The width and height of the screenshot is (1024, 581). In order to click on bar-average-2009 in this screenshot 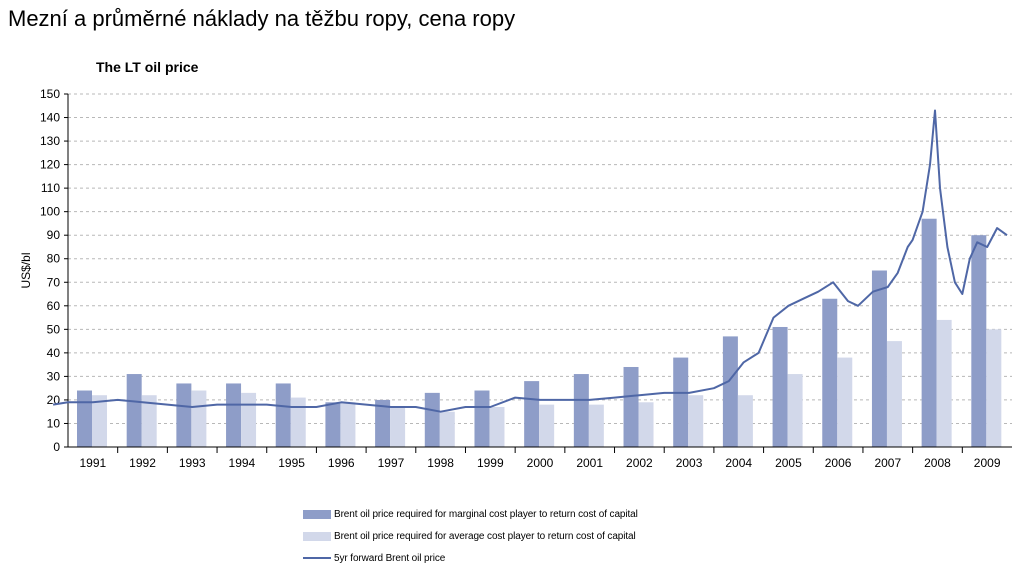, I will do `click(994, 388)`.